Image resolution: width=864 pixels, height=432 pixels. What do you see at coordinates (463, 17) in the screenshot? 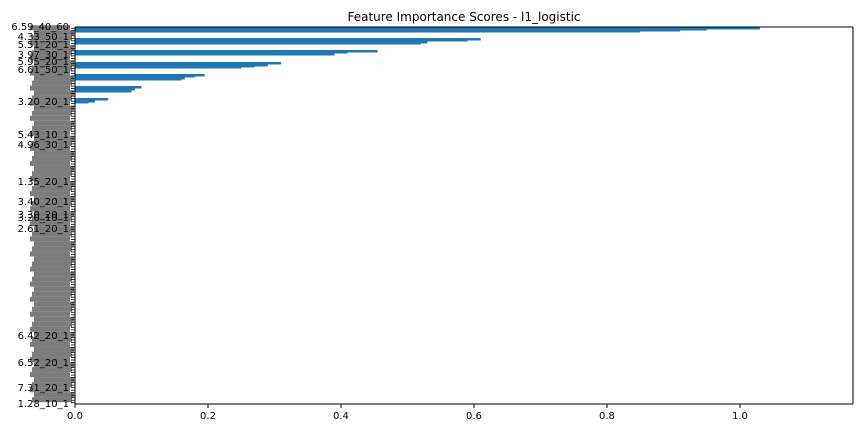
I see `chart-title: Feature Importance Scores - l1_logistic` at bounding box center [463, 17].